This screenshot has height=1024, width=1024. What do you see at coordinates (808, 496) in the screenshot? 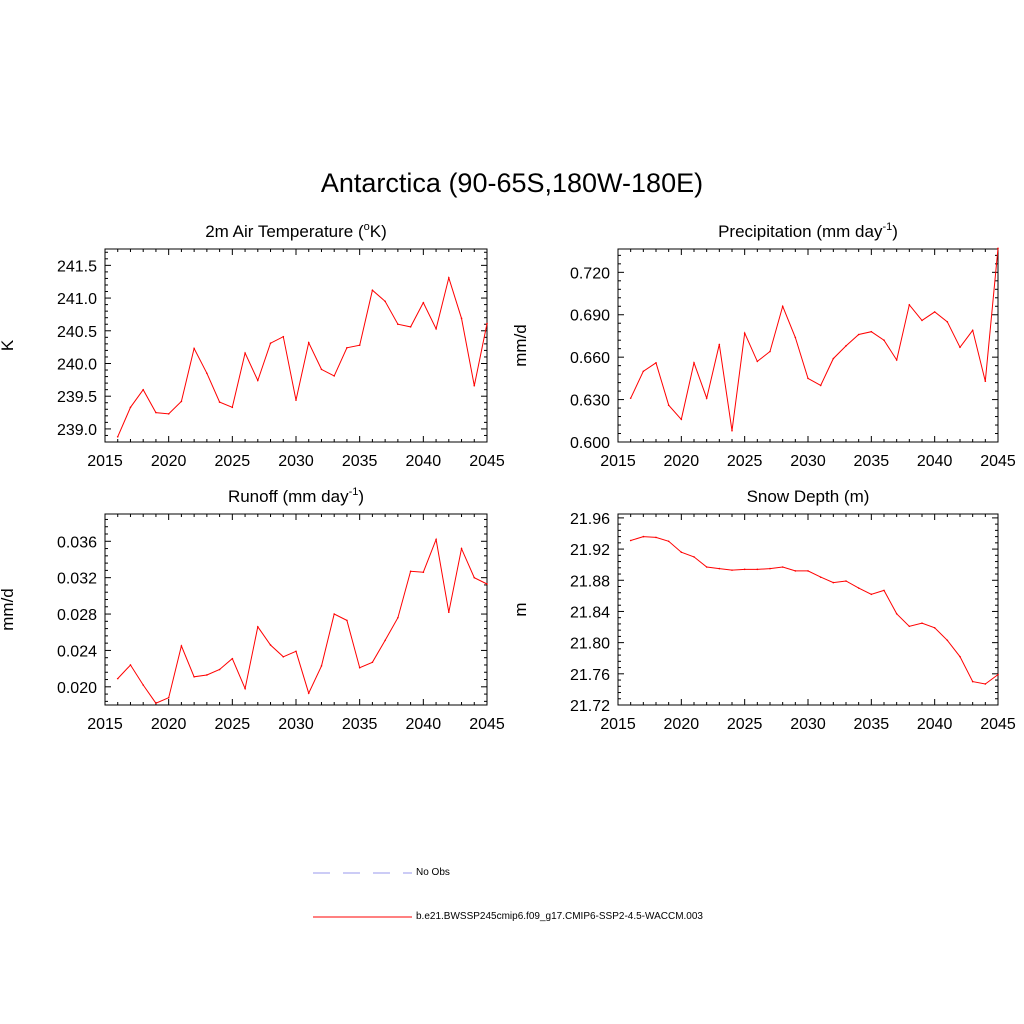
I see `chart-title: Snow Depth (m)` at bounding box center [808, 496].